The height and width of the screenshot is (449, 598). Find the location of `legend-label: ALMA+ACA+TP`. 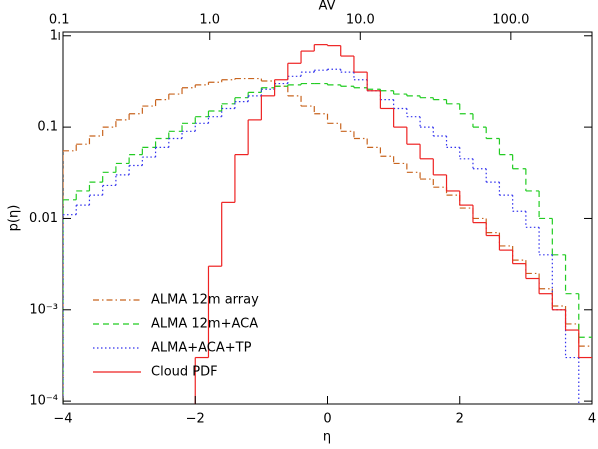

legend-label: ALMA+ACA+TP is located at coordinates (201, 348).